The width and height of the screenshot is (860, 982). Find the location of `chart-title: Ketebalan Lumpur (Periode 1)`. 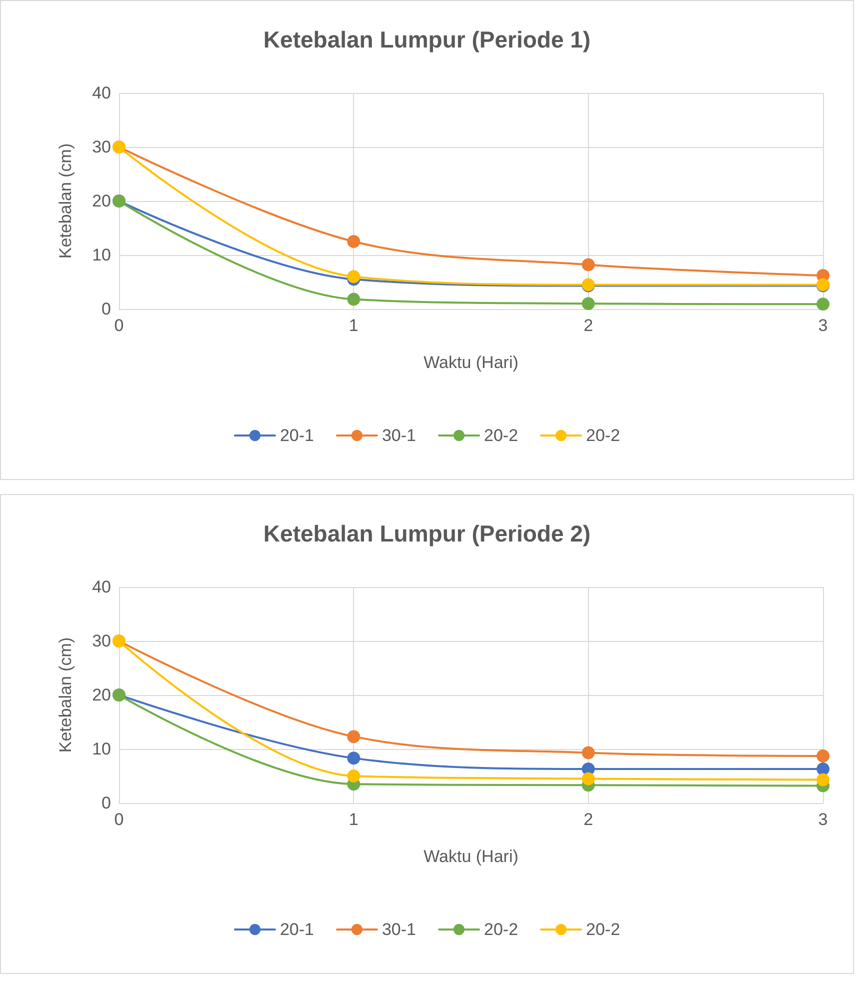

chart-title: Ketebalan Lumpur (Periode 1) is located at coordinates (427, 39).